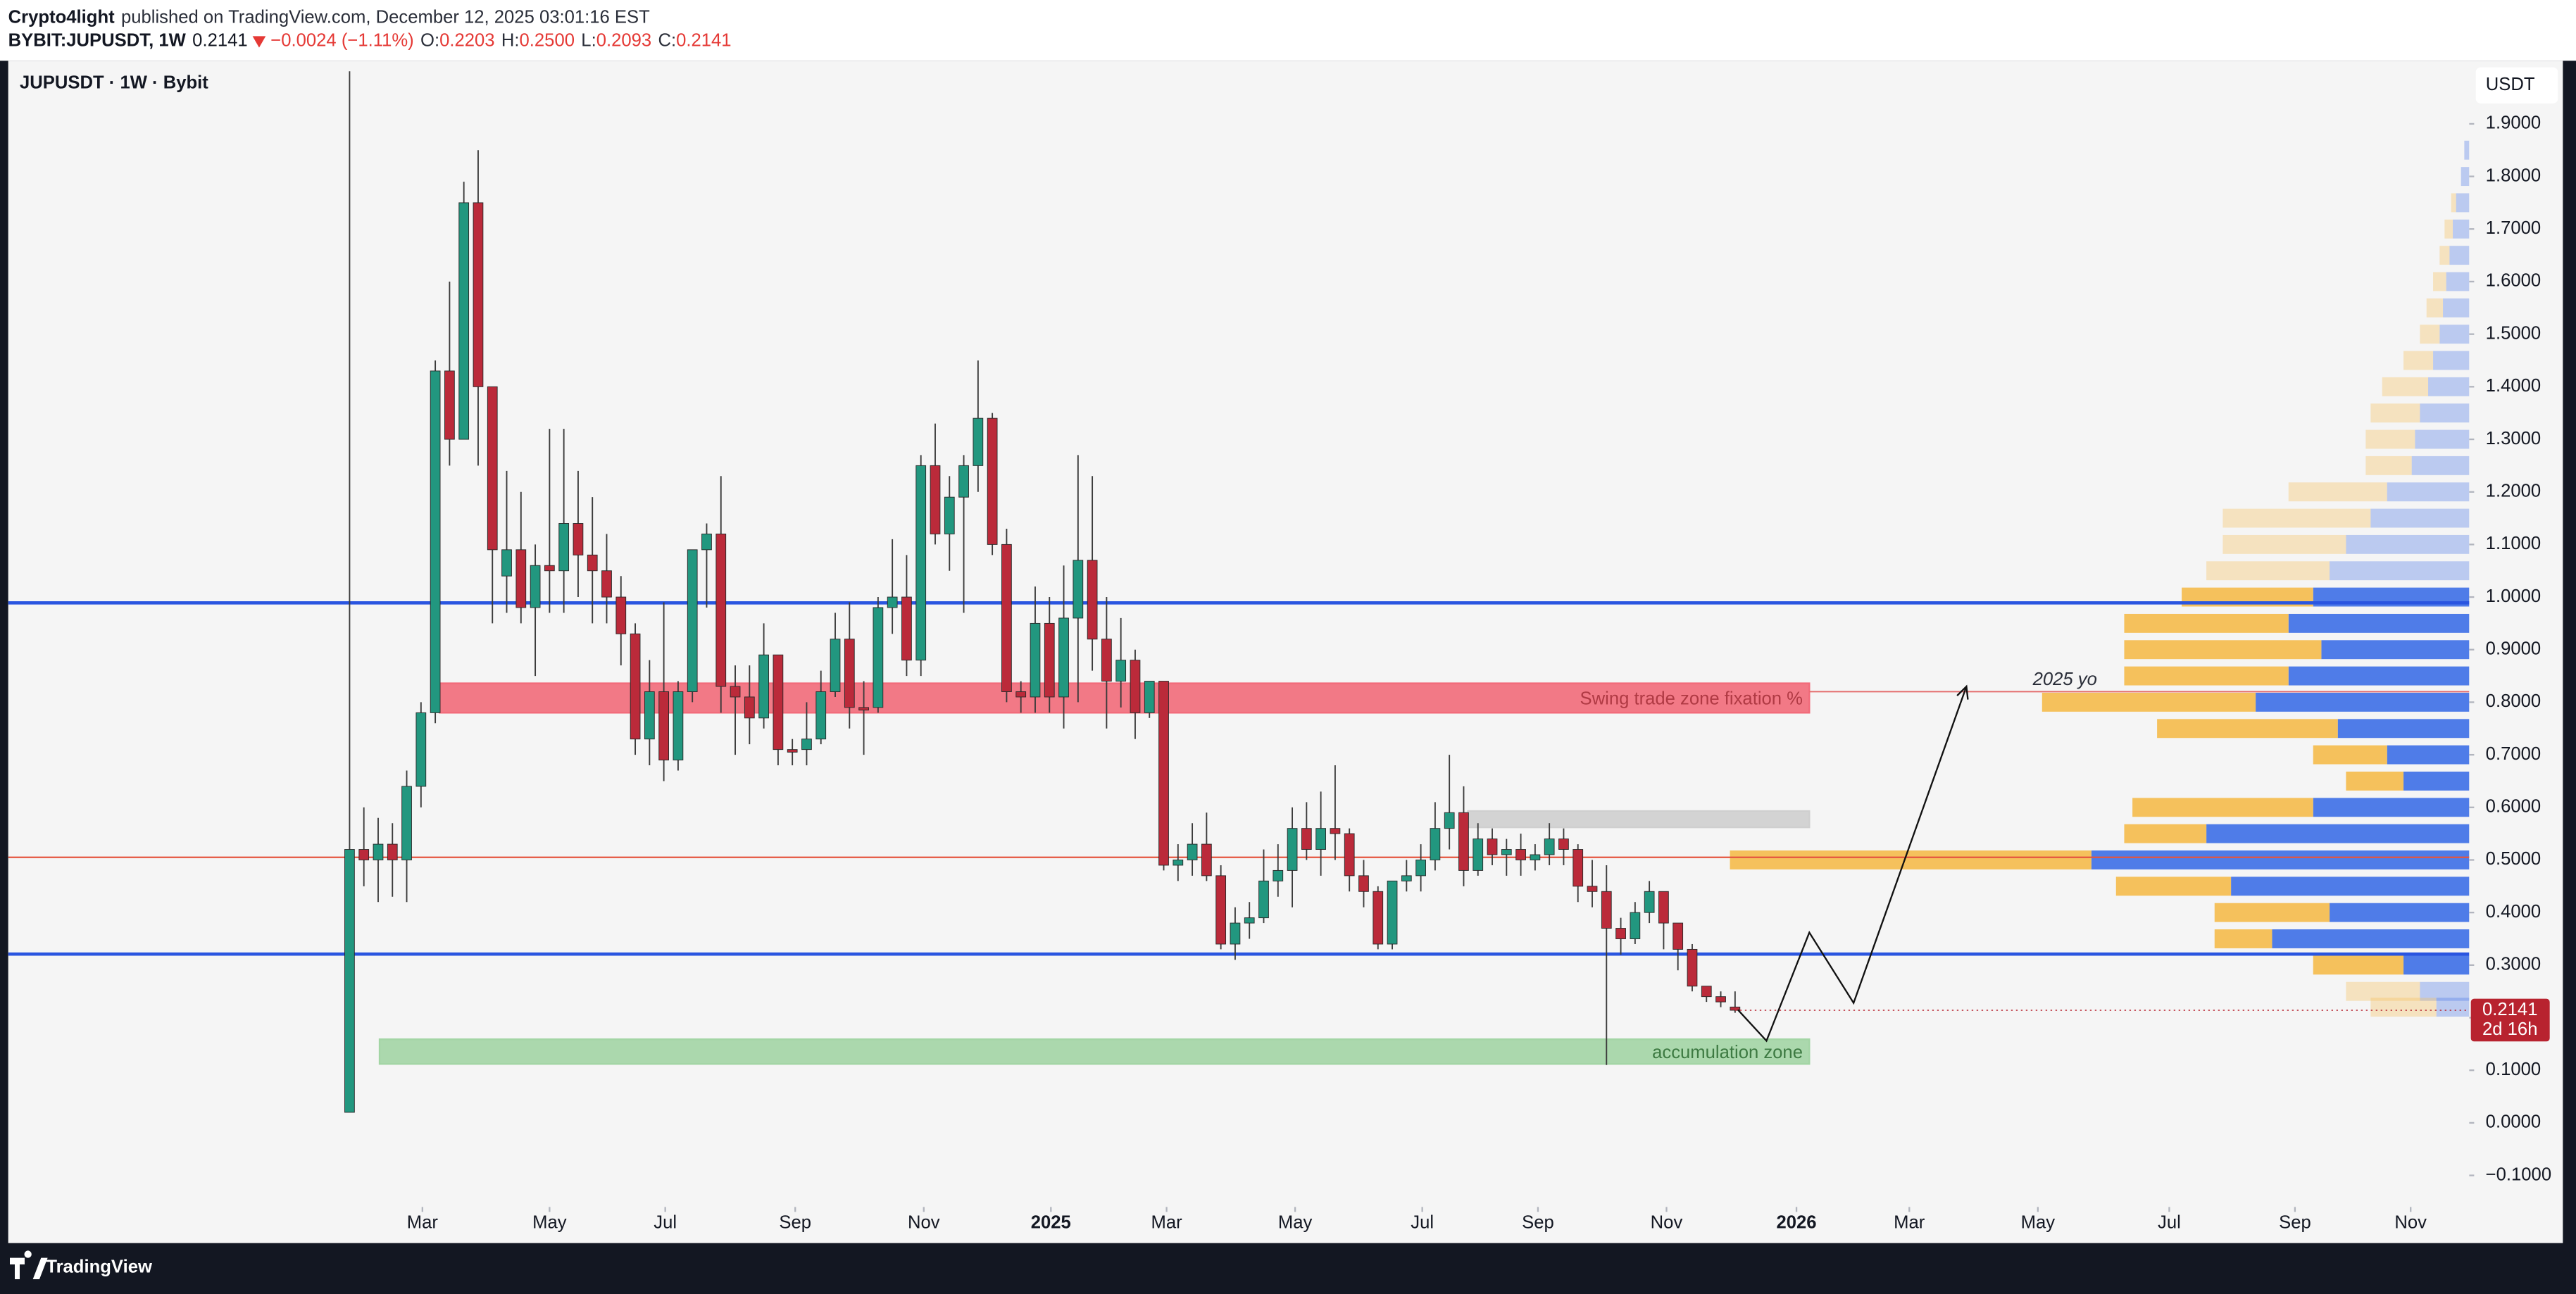 Image resolution: width=2576 pixels, height=1294 pixels. Describe the element at coordinates (2510, 84) in the screenshot. I see `currency: USDT` at that location.